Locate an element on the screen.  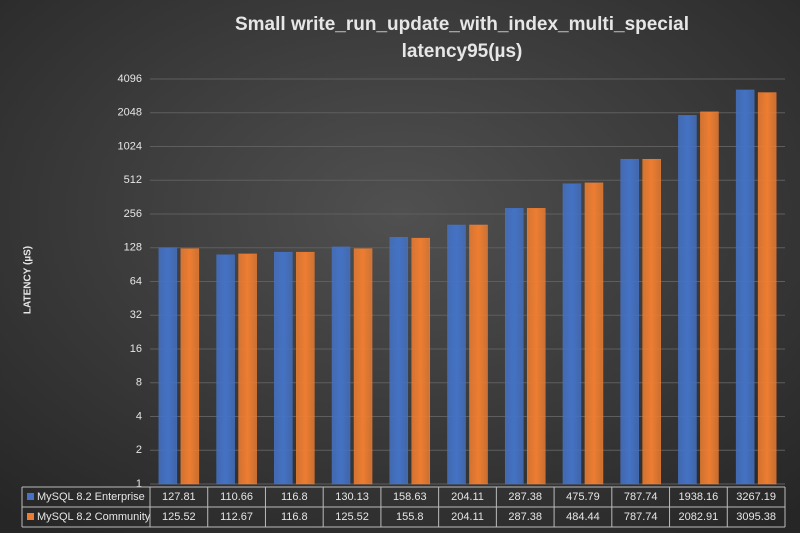
table-value: 3095.38 is located at coordinates (756, 517).